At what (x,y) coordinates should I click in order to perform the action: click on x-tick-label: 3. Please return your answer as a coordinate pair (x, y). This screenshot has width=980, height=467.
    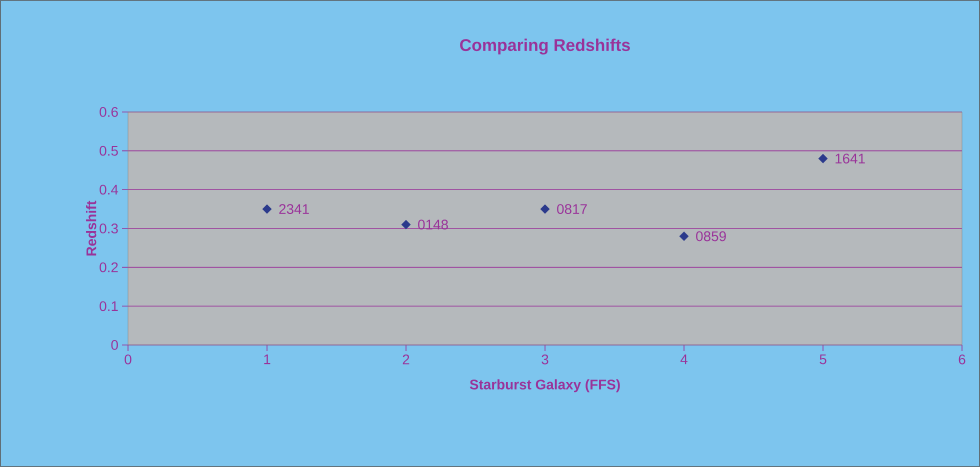
    Looking at the image, I should click on (545, 359).